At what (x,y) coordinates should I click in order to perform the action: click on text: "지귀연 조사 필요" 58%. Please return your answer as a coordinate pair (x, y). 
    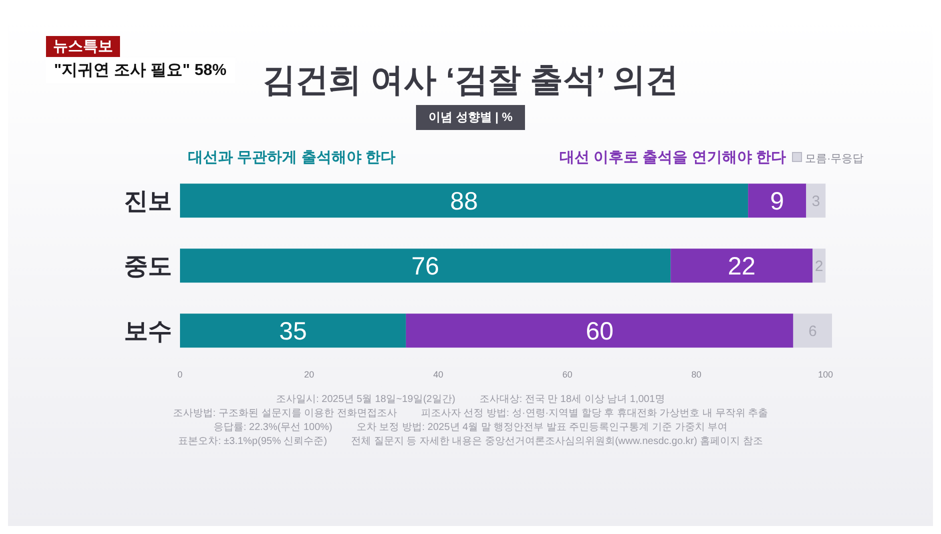
    Looking at the image, I should click on (140, 70).